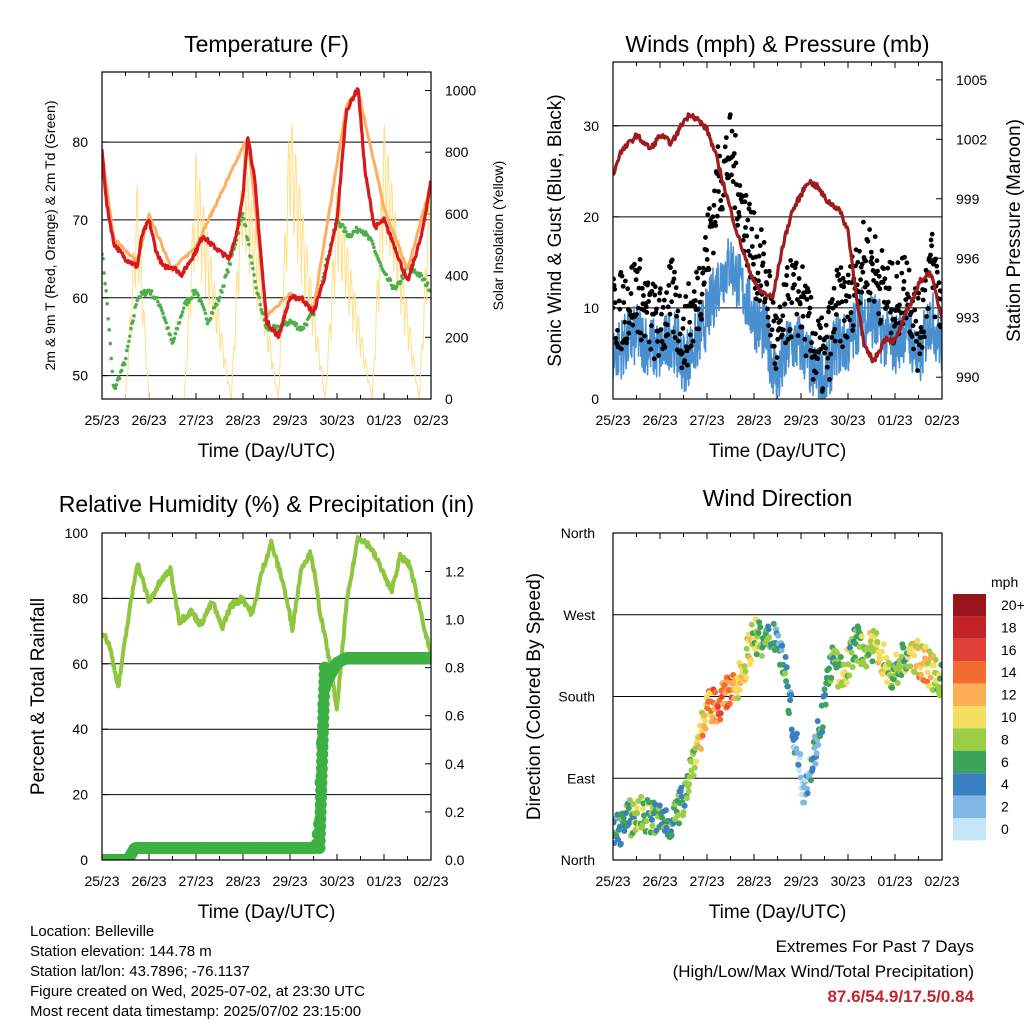 The image size is (1024, 1024). Describe the element at coordinates (80, 376) in the screenshot. I see `y-tick-label: 50` at that location.